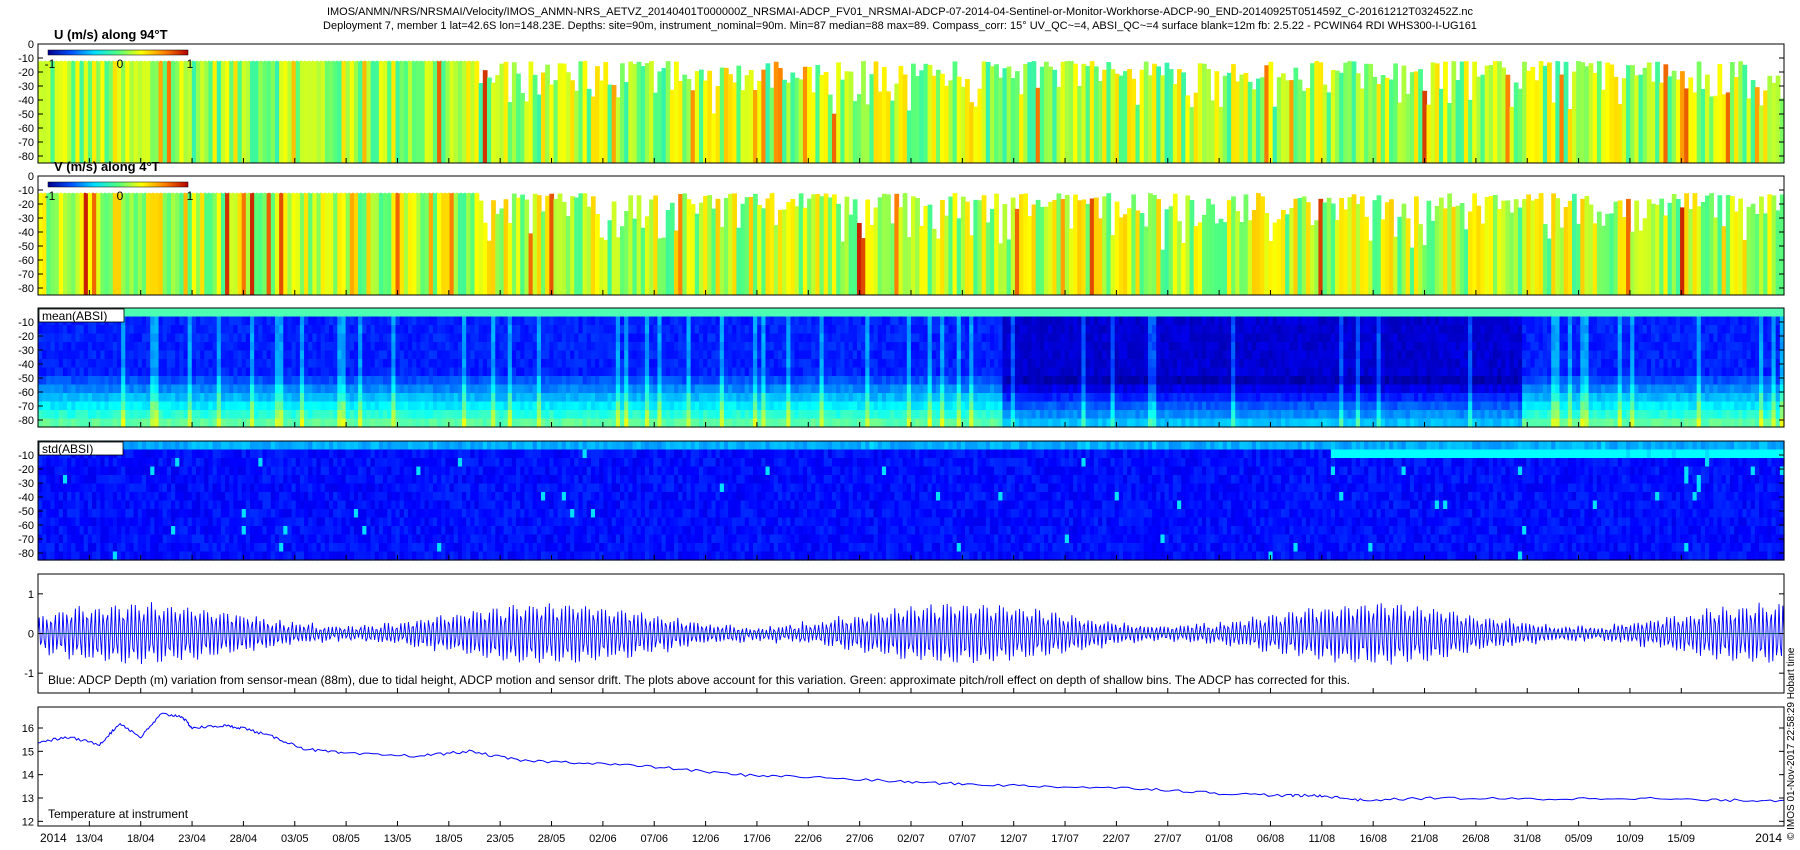 This screenshot has height=850, width=1800. Describe the element at coordinates (860, 839) in the screenshot. I see `x-tick-label: 27/06` at that location.